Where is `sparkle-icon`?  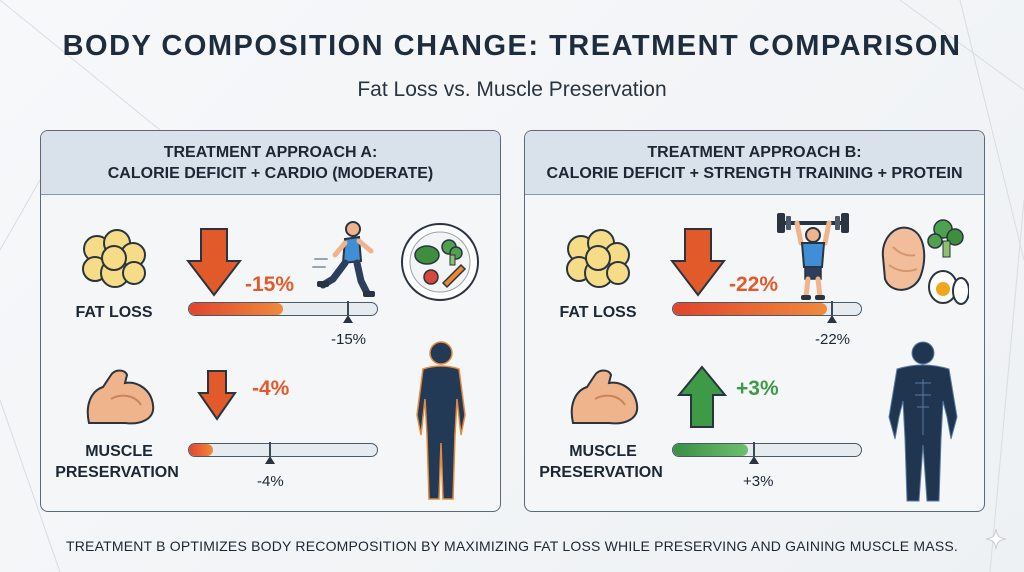 sparkle-icon is located at coordinates (996, 539).